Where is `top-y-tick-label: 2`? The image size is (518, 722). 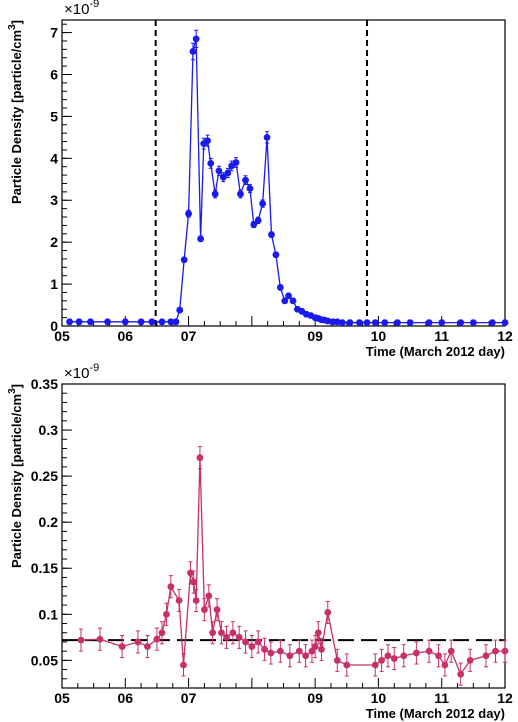 top-y-tick-label: 2 is located at coordinates (54, 242).